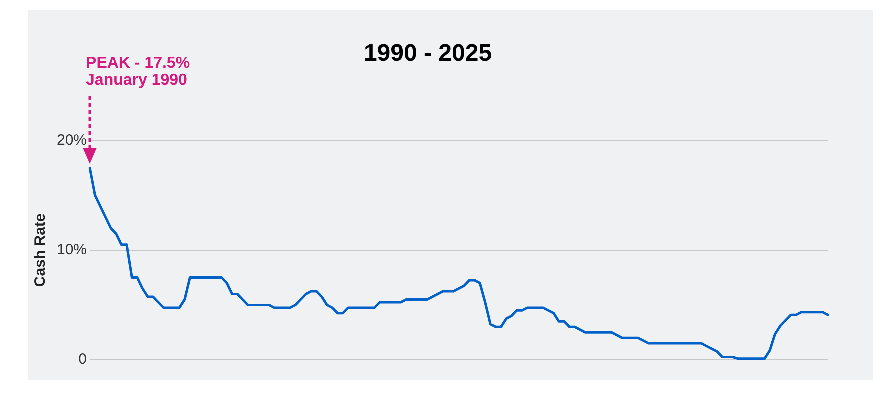 The image size is (893, 404). What do you see at coordinates (72, 140) in the screenshot?
I see `y-tick-label: 20%` at bounding box center [72, 140].